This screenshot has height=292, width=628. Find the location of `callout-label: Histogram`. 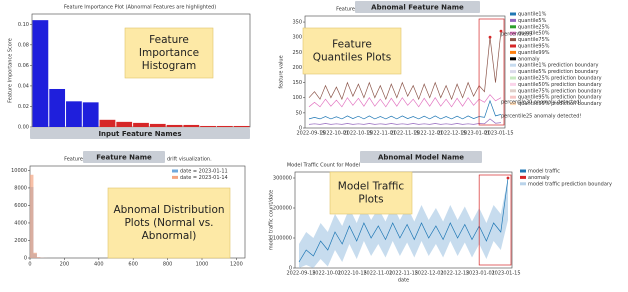

callout-label: Histogram is located at coordinates (169, 66).